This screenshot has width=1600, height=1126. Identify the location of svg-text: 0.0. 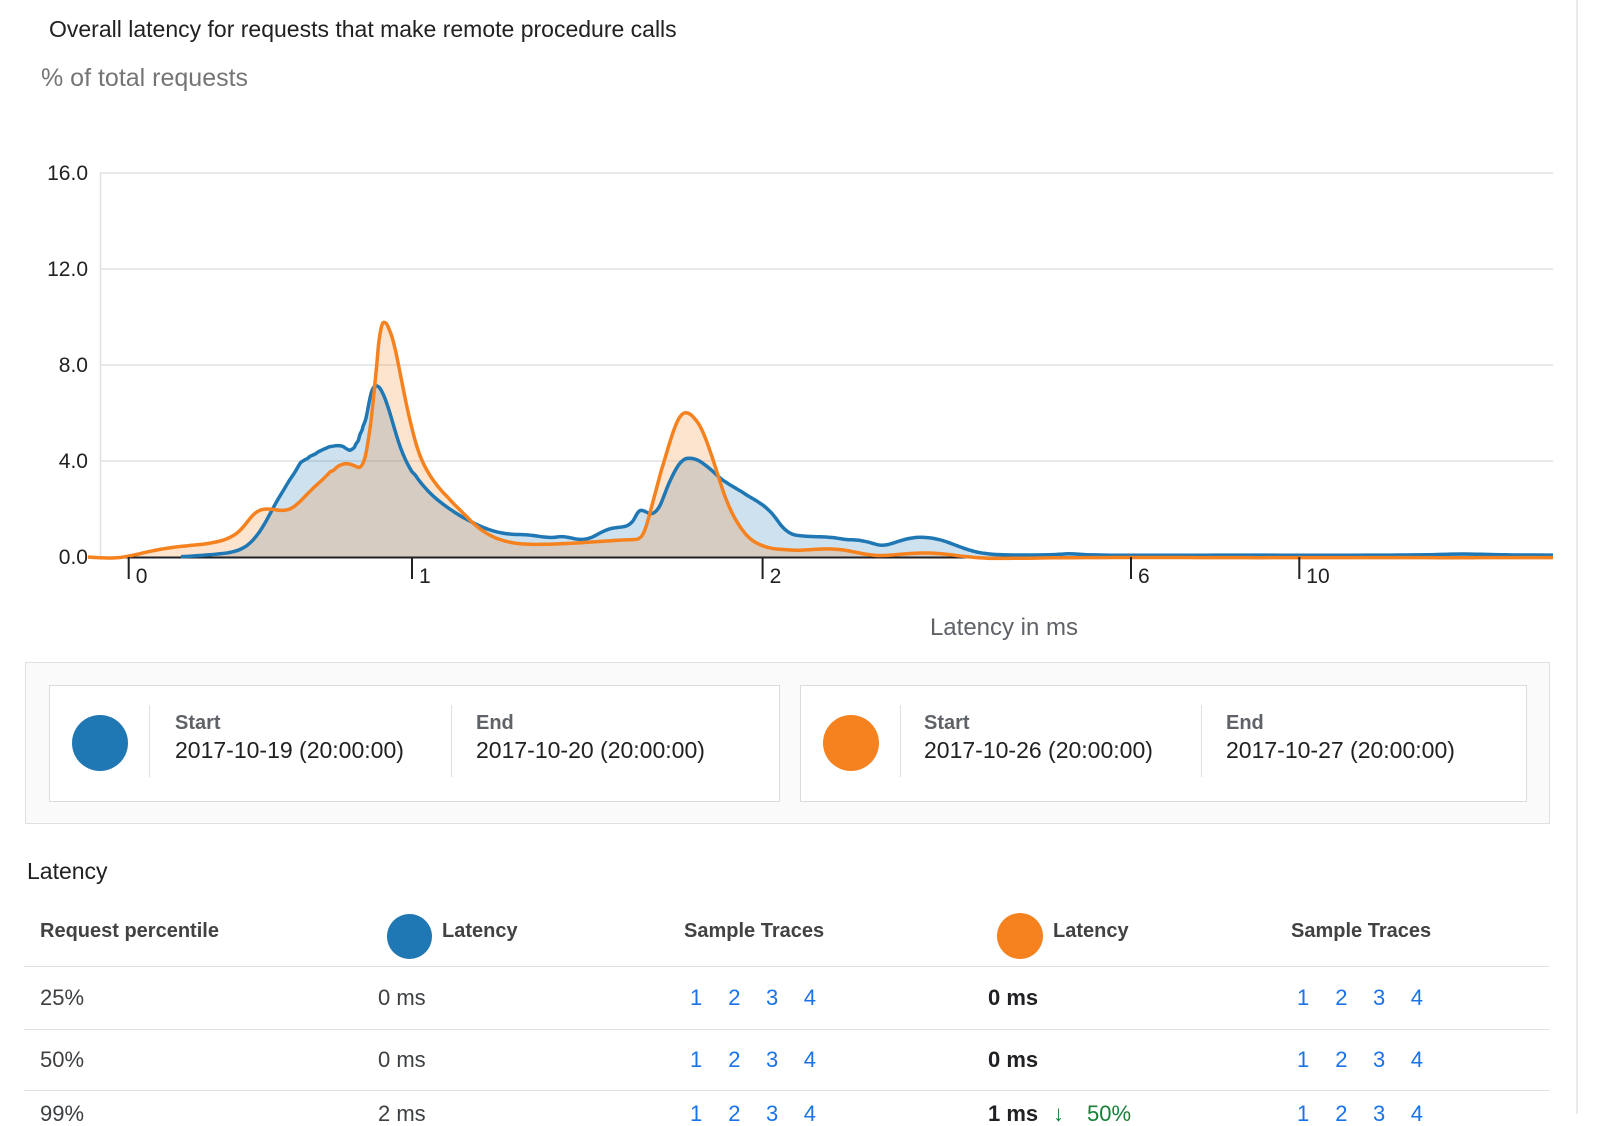
(73, 557).